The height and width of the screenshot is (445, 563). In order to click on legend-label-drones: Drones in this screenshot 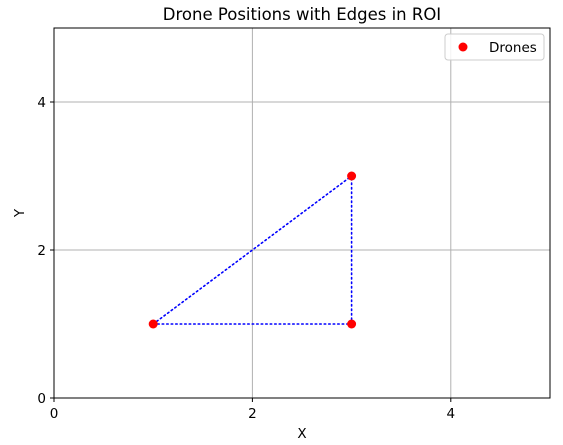, I will do `click(513, 48)`.